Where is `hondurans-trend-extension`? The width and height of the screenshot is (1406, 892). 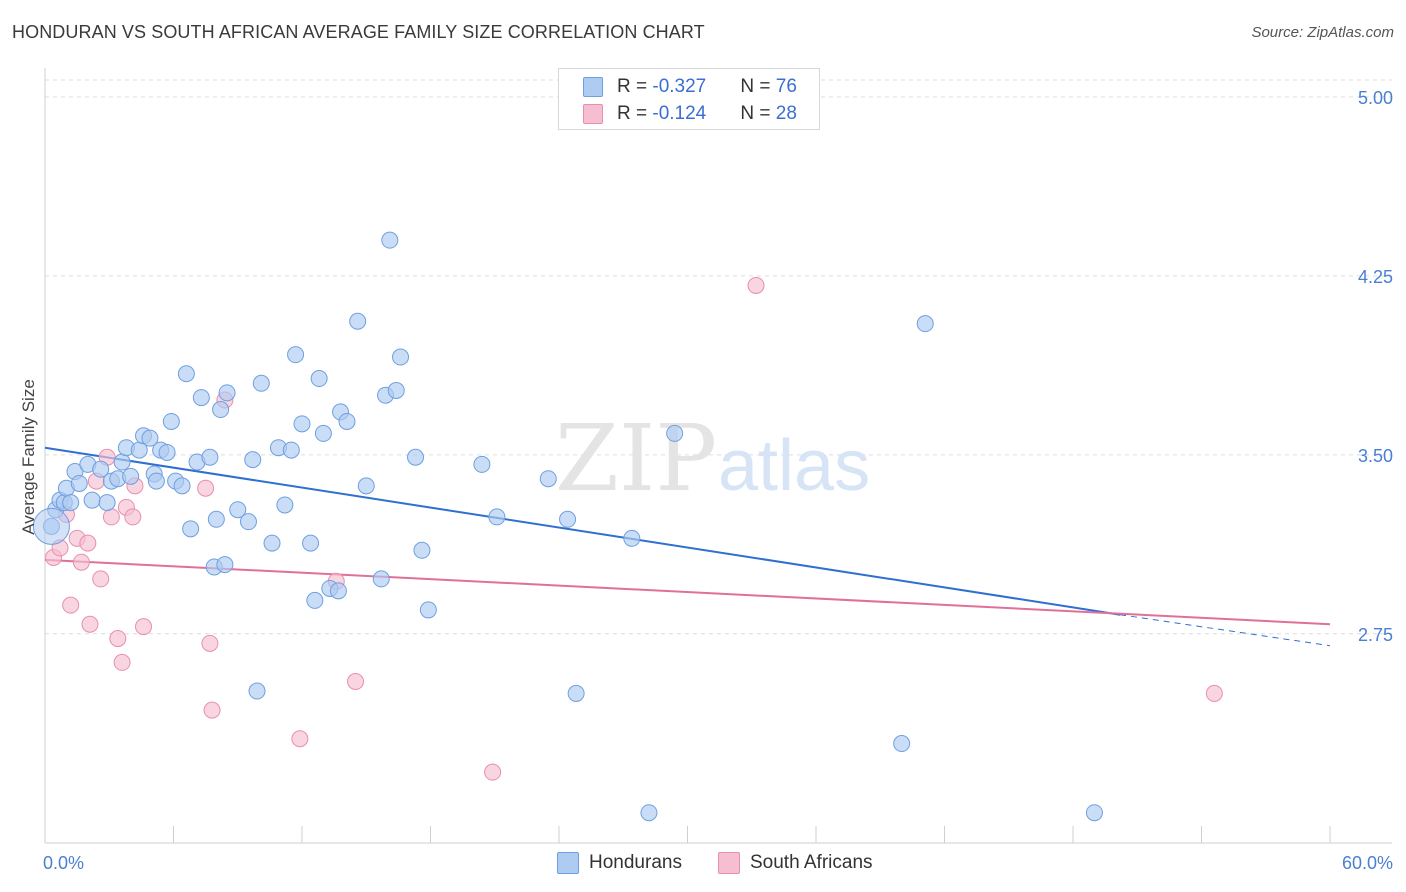
hondurans-trend-extension is located at coordinates (1225, 630).